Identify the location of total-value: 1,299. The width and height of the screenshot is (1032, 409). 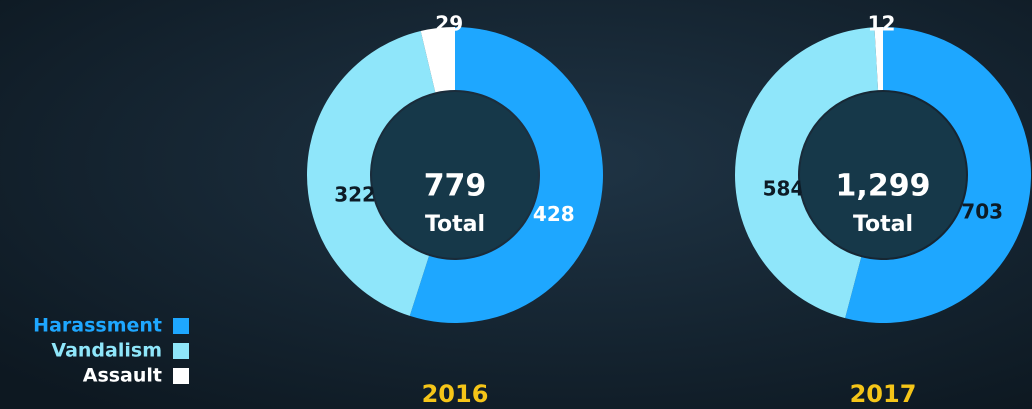
(883, 186).